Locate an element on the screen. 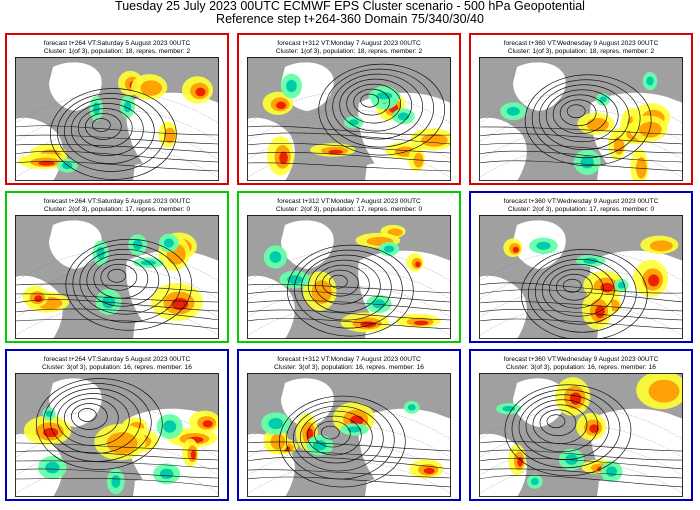 Image resolution: width=700 pixels, height=510 pixels. greenland-land is located at coordinates (75, 244).